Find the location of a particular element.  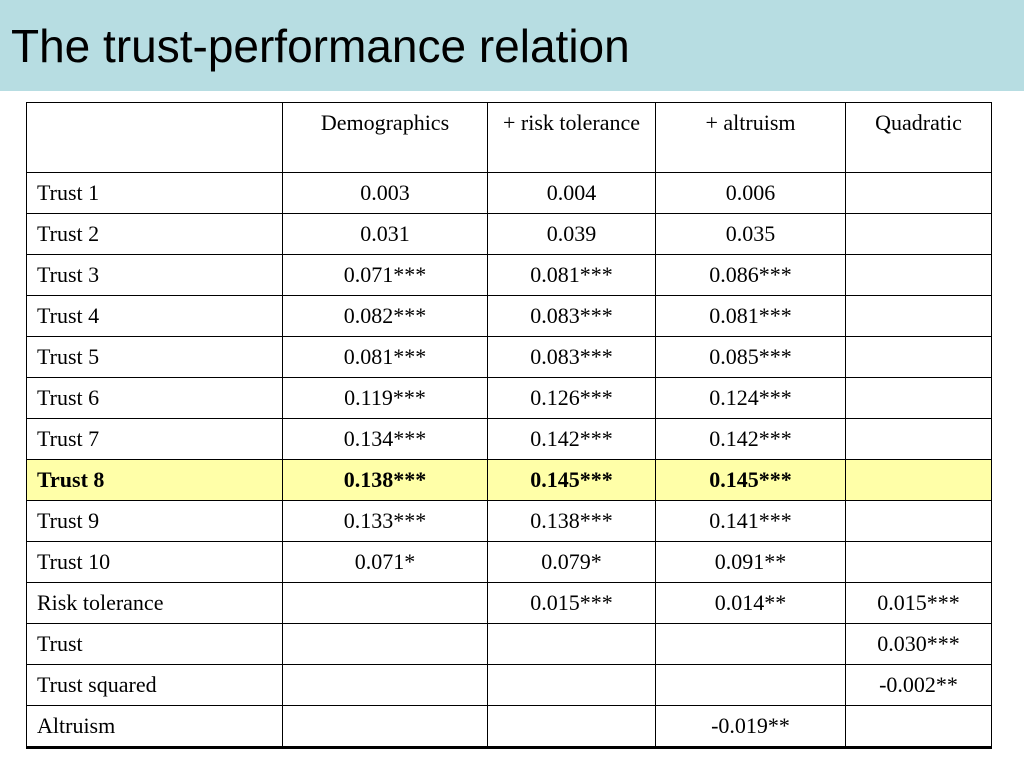

row-label: Trust 4 is located at coordinates (154, 316).